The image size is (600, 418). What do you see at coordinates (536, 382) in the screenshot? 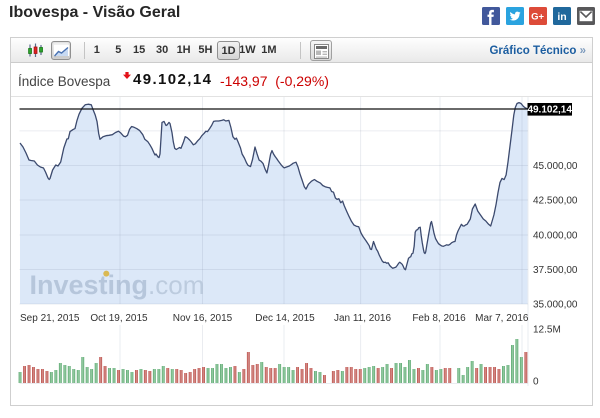
I see `svg-text: 0` at bounding box center [536, 382].